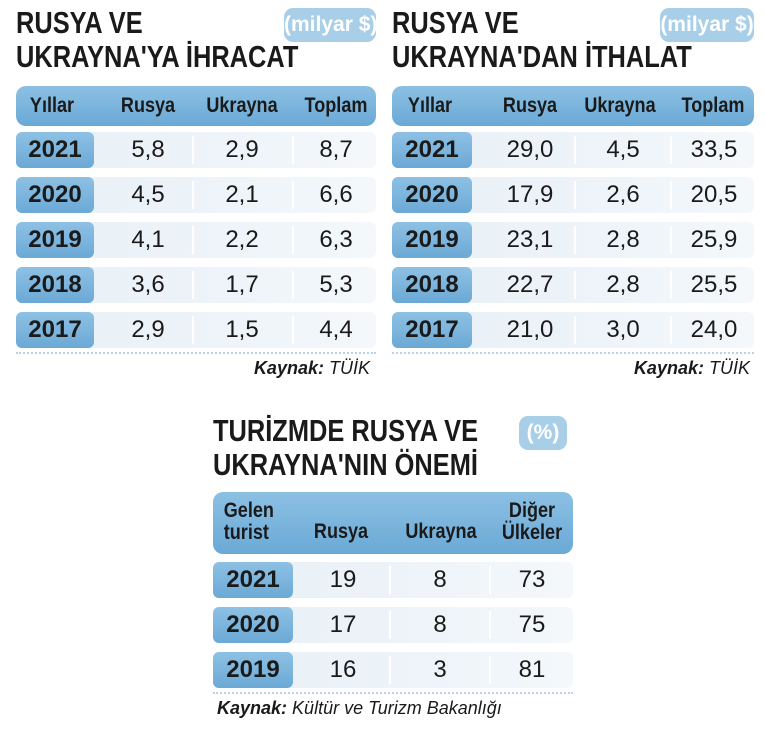  What do you see at coordinates (393, 523) in the screenshot?
I see `tourism-table-header: Gelen turist Rusya Ukrayna Diğer Ülkeler` at bounding box center [393, 523].